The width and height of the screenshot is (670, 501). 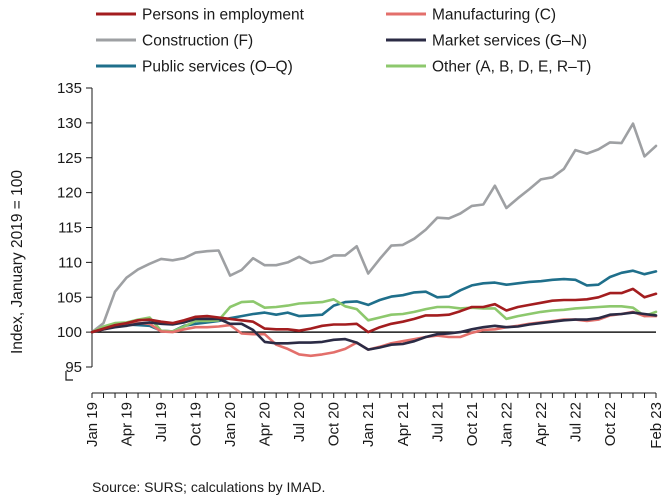 What do you see at coordinates (17, 262) in the screenshot?
I see `y-axis-title: Index, January 2019 = 100` at bounding box center [17, 262].